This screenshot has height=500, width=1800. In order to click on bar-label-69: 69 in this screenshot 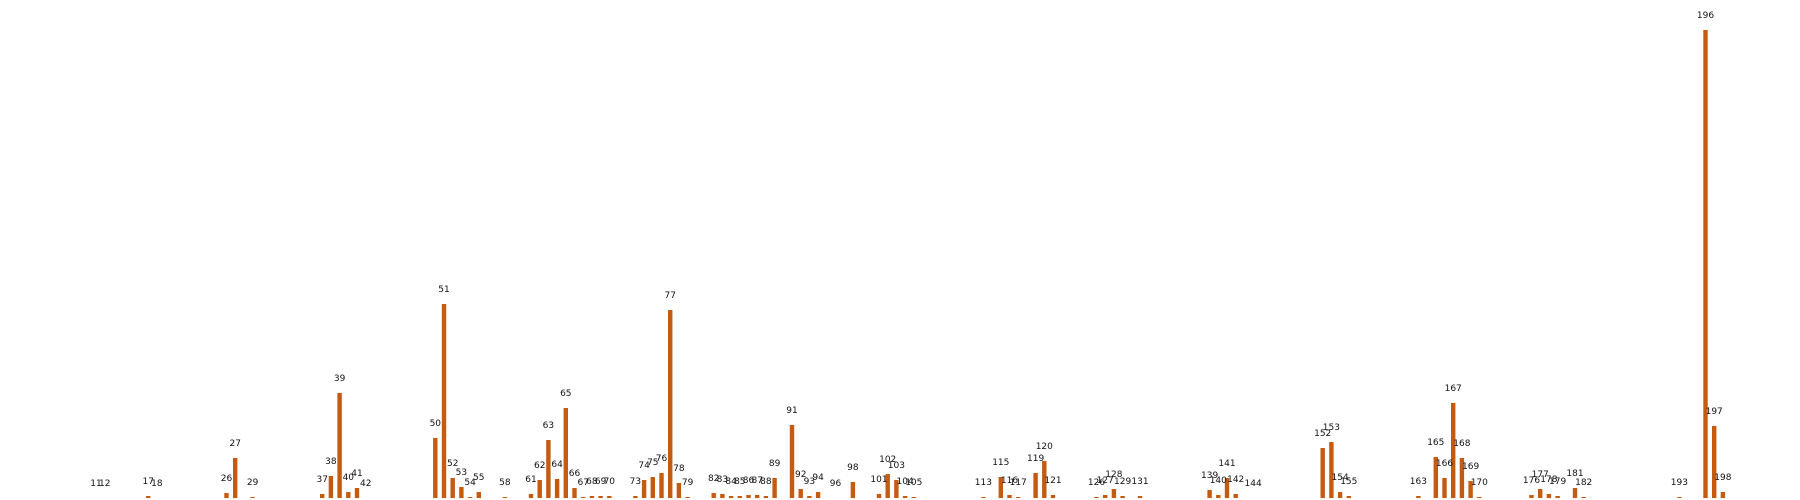, I will do `click(601, 482)`.